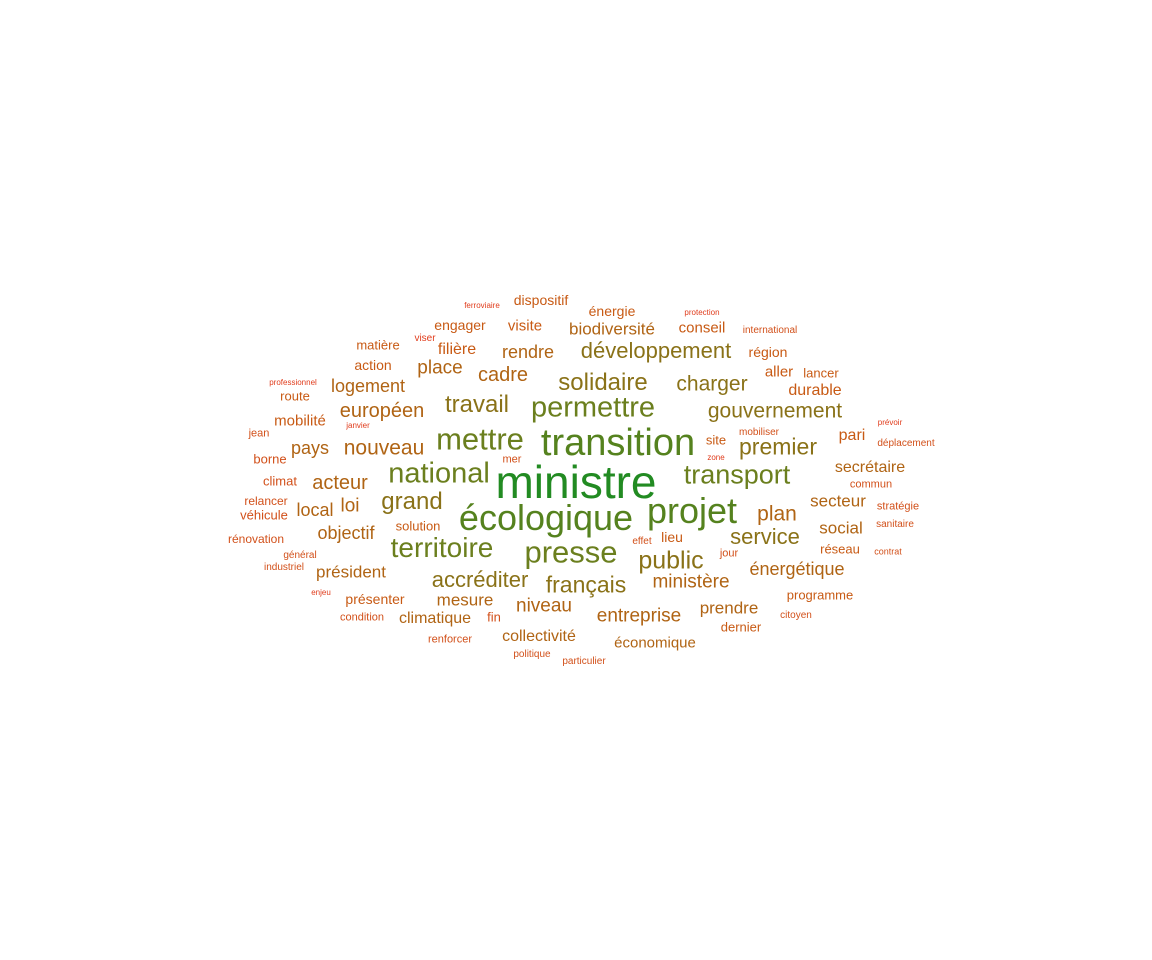 This screenshot has width=1152, height=960. Describe the element at coordinates (368, 386) in the screenshot. I see `word-logement: logement` at that location.